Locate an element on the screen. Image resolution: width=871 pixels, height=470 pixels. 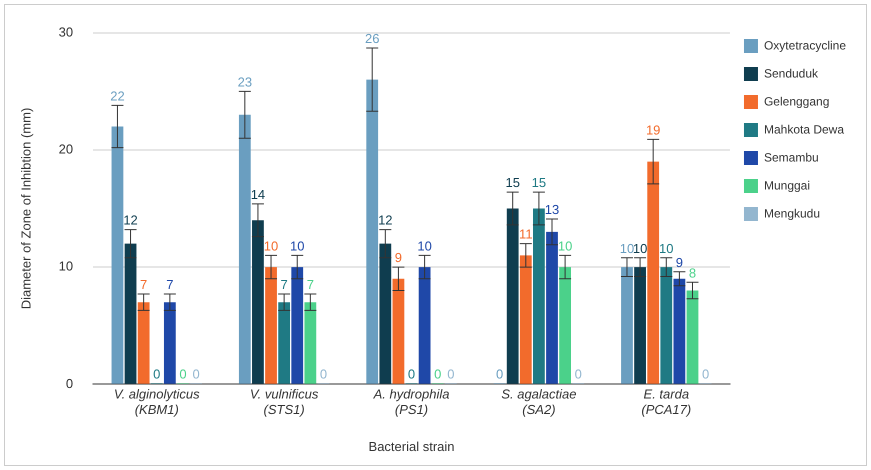
data-label: 22 is located at coordinates (117, 96).